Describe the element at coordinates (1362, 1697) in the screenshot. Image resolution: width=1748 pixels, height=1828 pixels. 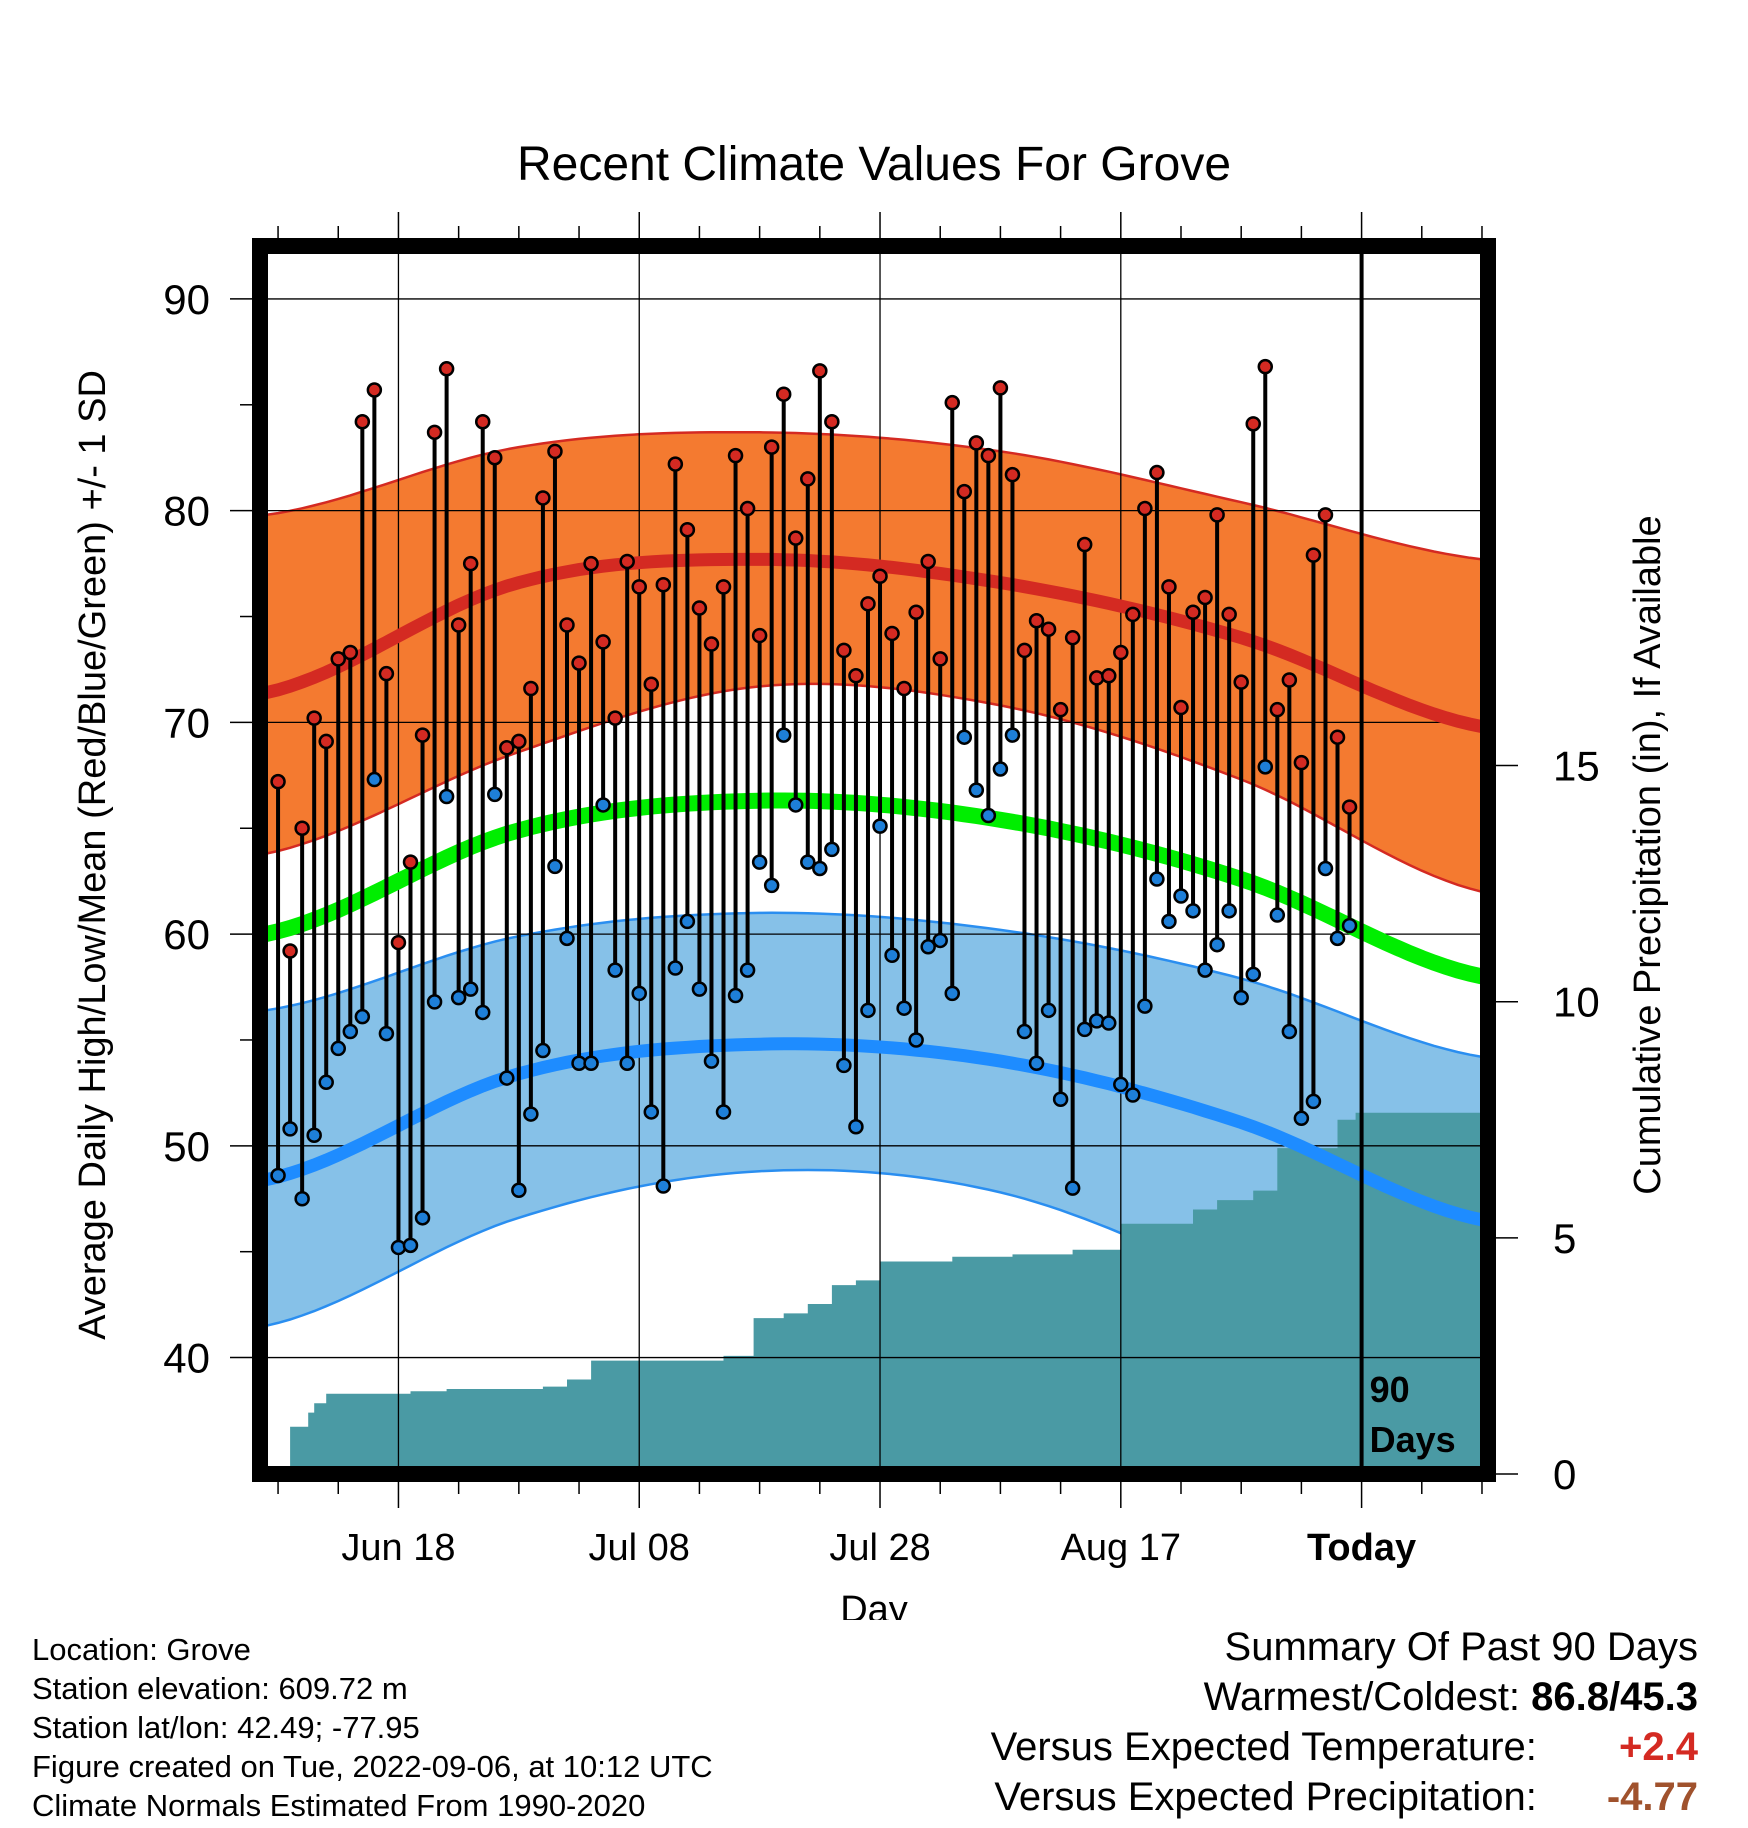
I see `warmest-coldest-label: Warmest/Coldest:` at that location.